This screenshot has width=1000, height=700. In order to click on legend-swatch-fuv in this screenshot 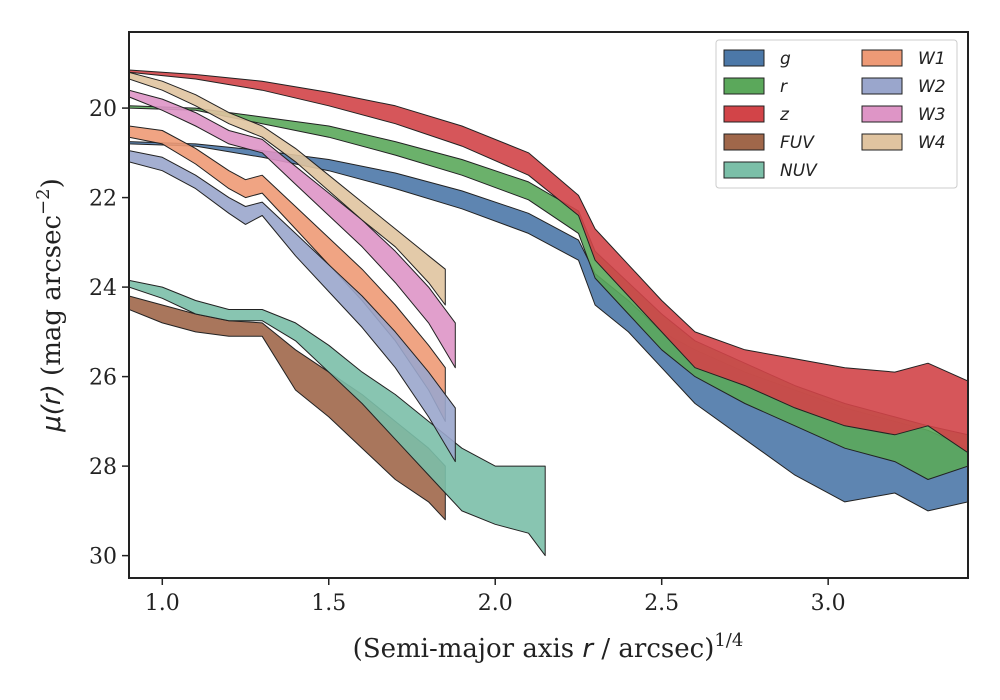, I will do `click(744, 142)`.